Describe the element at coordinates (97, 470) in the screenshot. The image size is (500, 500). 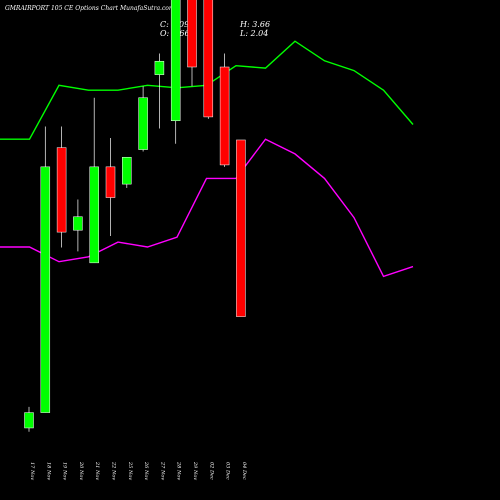
I see `x-tick-label: 21 Nov` at that location.